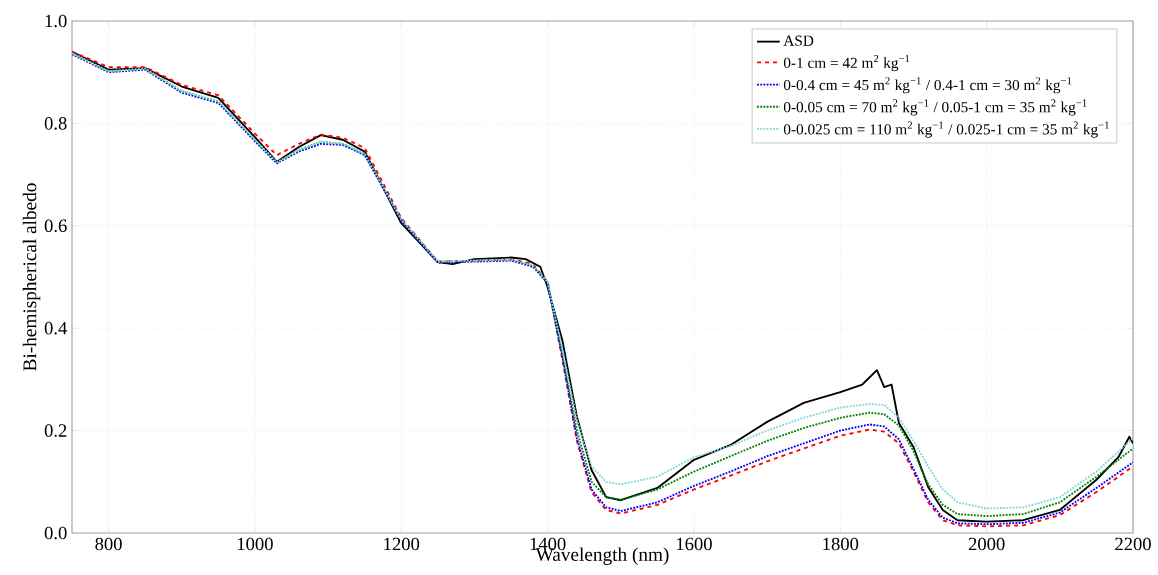 Image resolution: width=1158 pixels, height=575 pixels. I want to click on legend-label: 0-0.05 cm = 70 m$^{2}$ kg$^{−1}$ / 0.05-1 cm = 35 m$^{2}$ kg$^{−1}$, so click(935, 107).